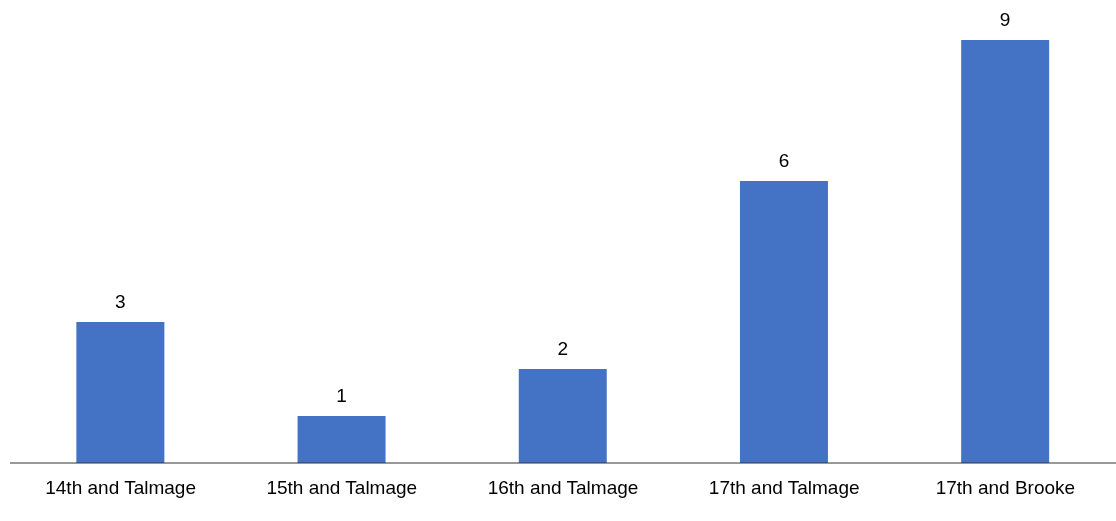  I want to click on x-tick-label: 15th and Talmage, so click(342, 488).